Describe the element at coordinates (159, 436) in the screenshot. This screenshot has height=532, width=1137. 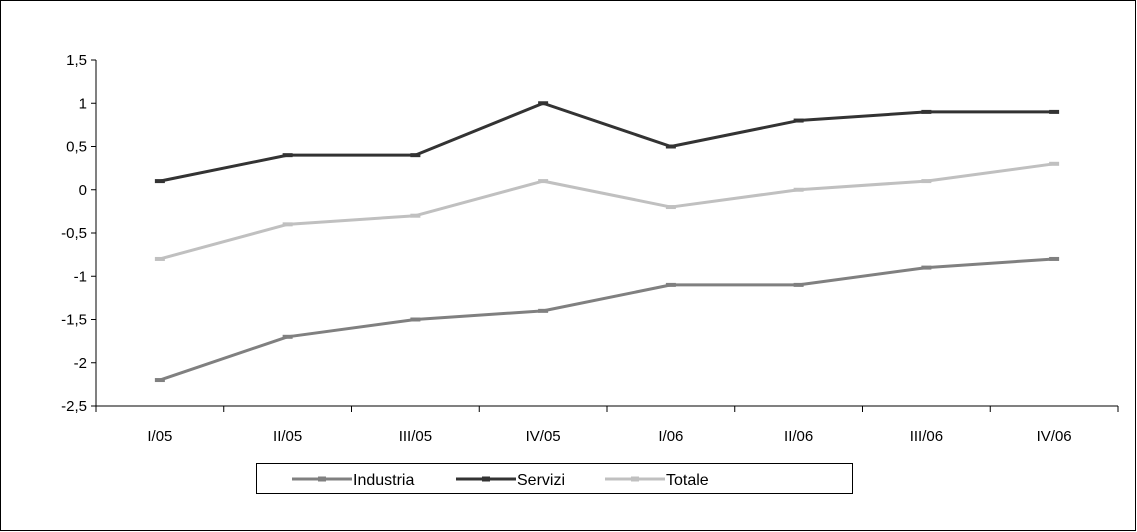
I see `x-tick-label: I/05` at that location.